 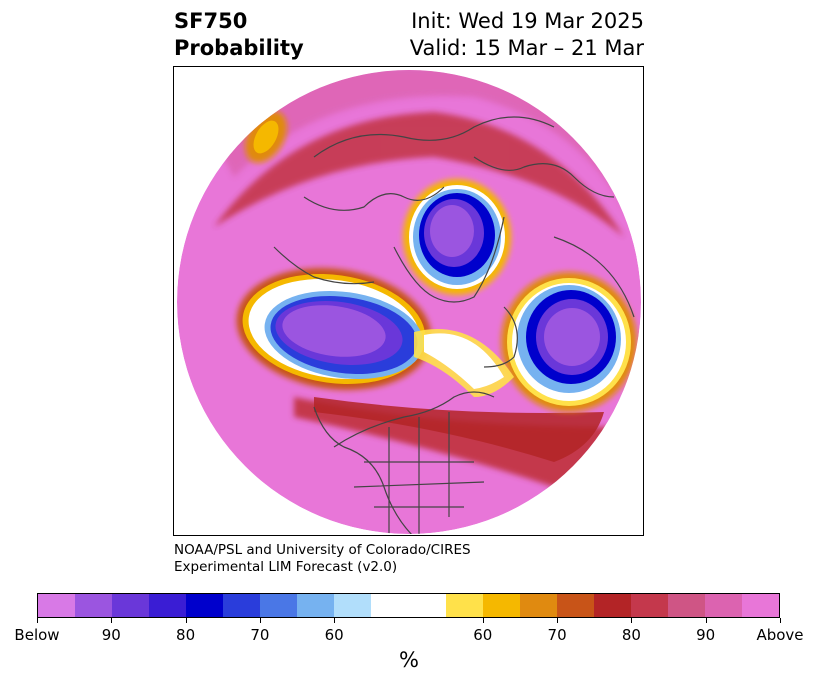 I want to click on low-east, so click(x=572, y=337).